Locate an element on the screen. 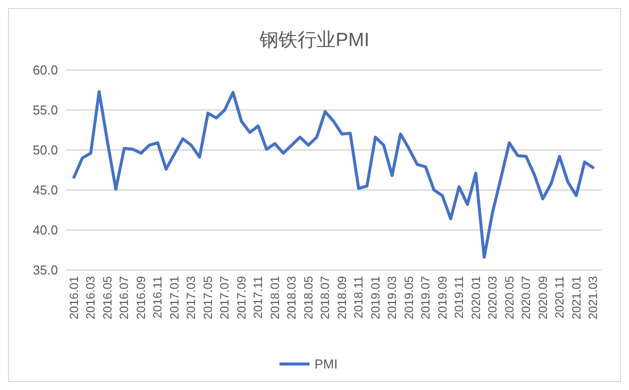  x-tick-label: 2018.11 is located at coordinates (359, 297).